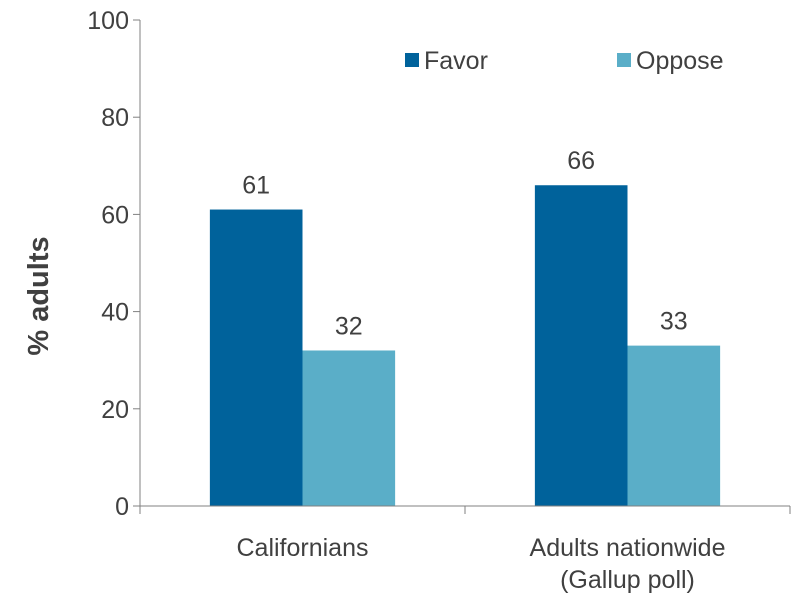 The height and width of the screenshot is (599, 792). I want to click on y-axis-title: % adults, so click(39, 295).